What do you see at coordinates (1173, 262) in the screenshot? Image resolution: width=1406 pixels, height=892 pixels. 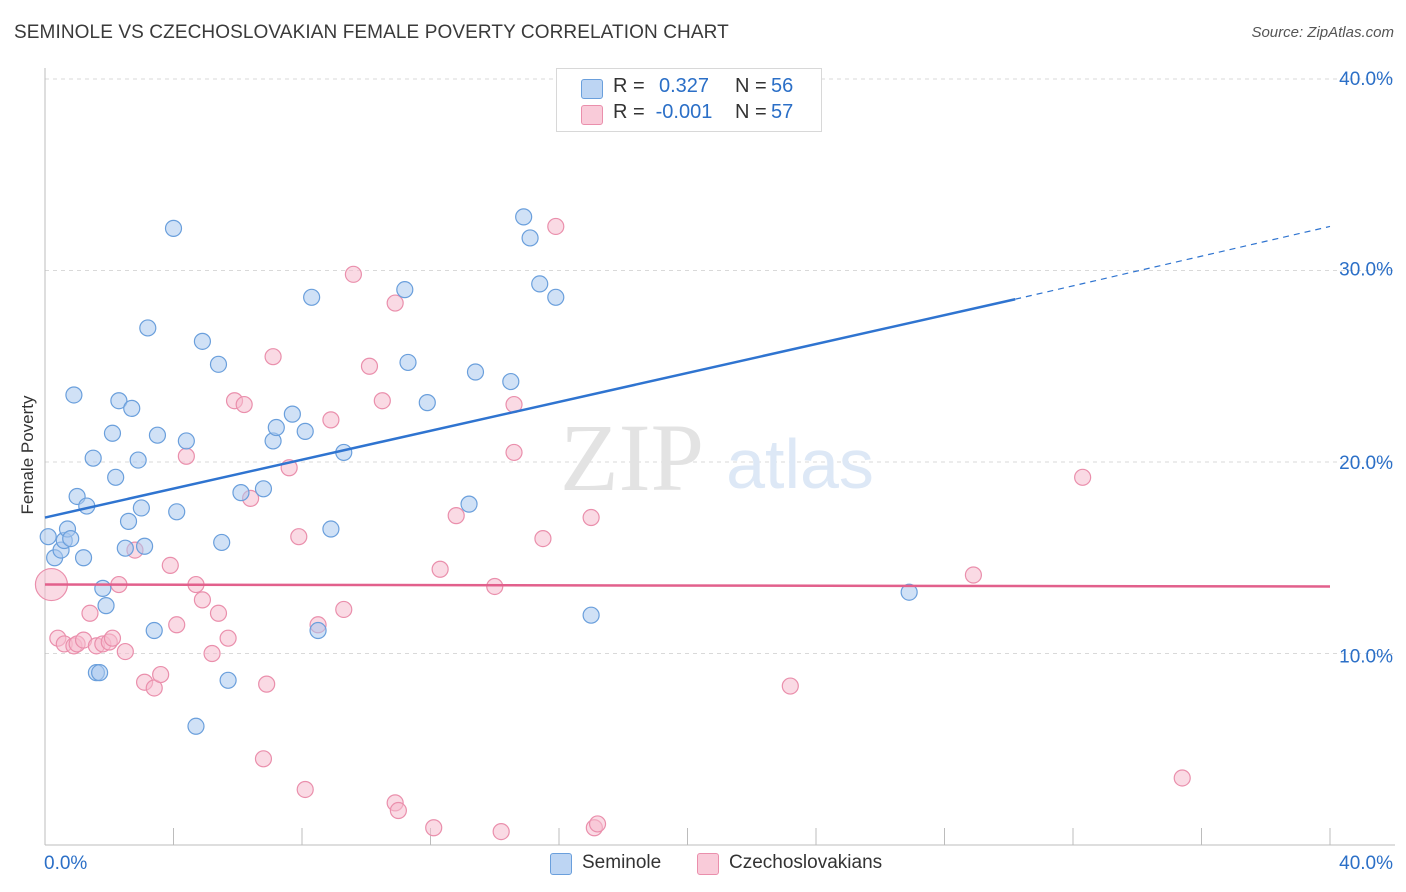 I see `seminole-trend-extension` at bounding box center [1173, 262].